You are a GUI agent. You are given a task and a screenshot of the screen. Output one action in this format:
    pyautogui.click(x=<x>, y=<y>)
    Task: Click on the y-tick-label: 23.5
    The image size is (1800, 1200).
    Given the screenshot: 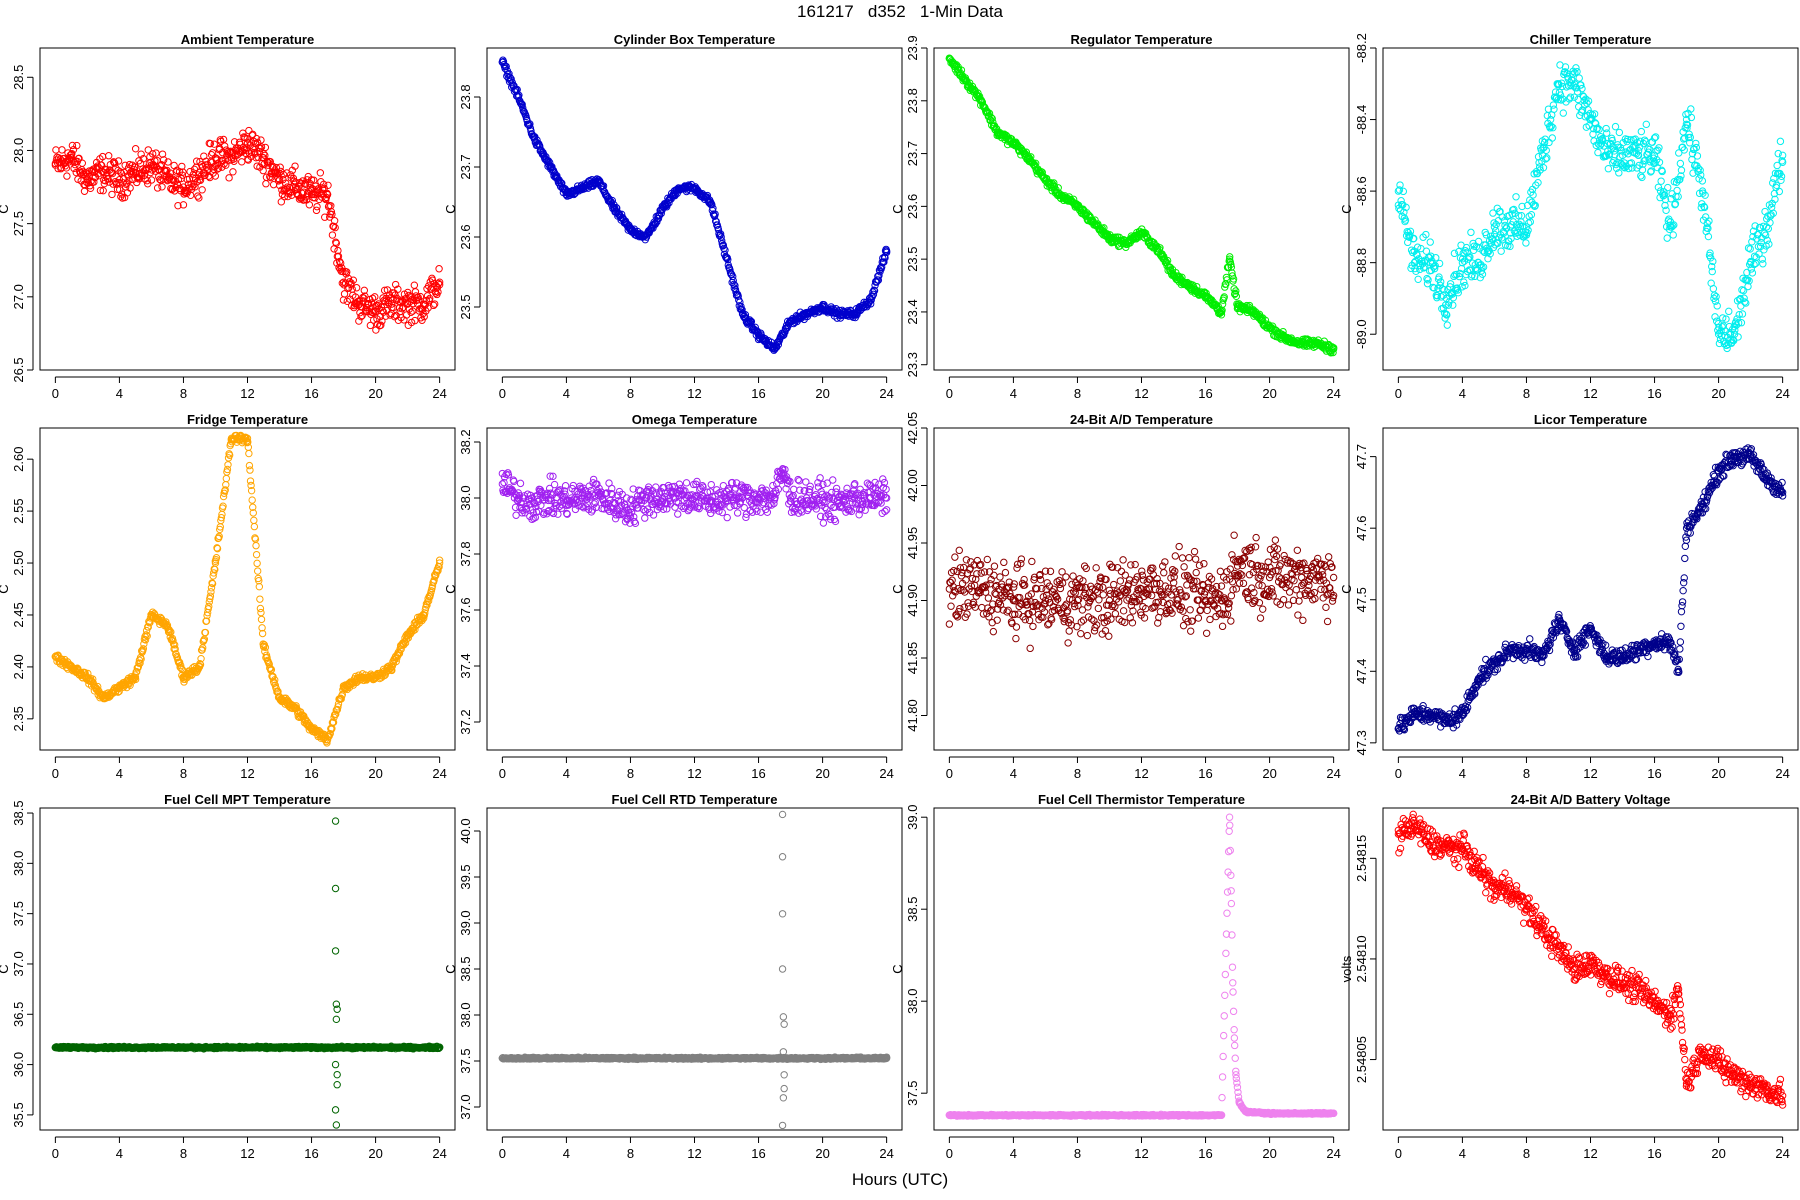 What is the action you would take?
    pyautogui.click(x=465, y=306)
    